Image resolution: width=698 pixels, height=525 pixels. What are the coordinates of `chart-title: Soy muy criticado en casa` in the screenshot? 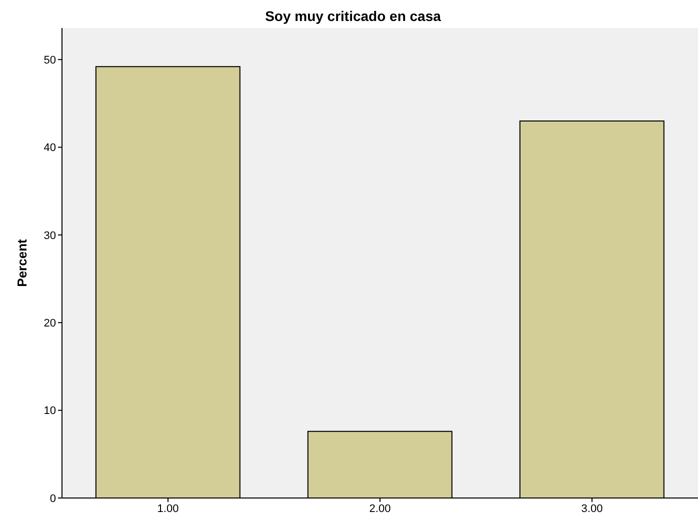 It's located at (353, 16).